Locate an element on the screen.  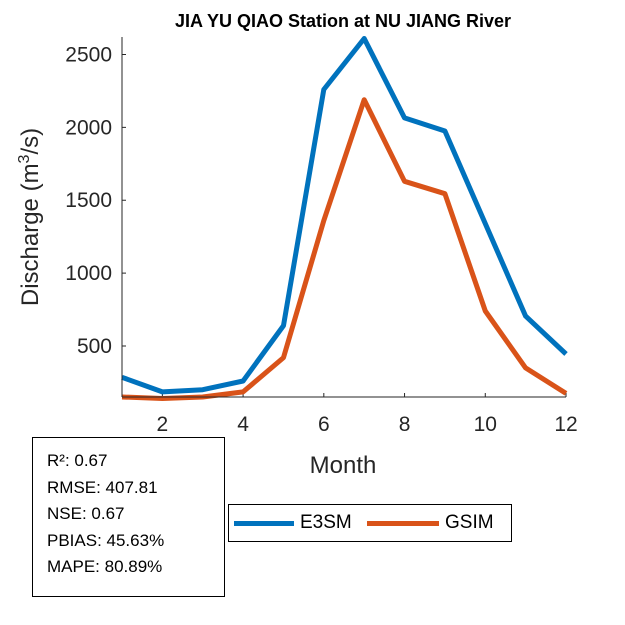
legend: E3SM GSIM is located at coordinates (370, 523).